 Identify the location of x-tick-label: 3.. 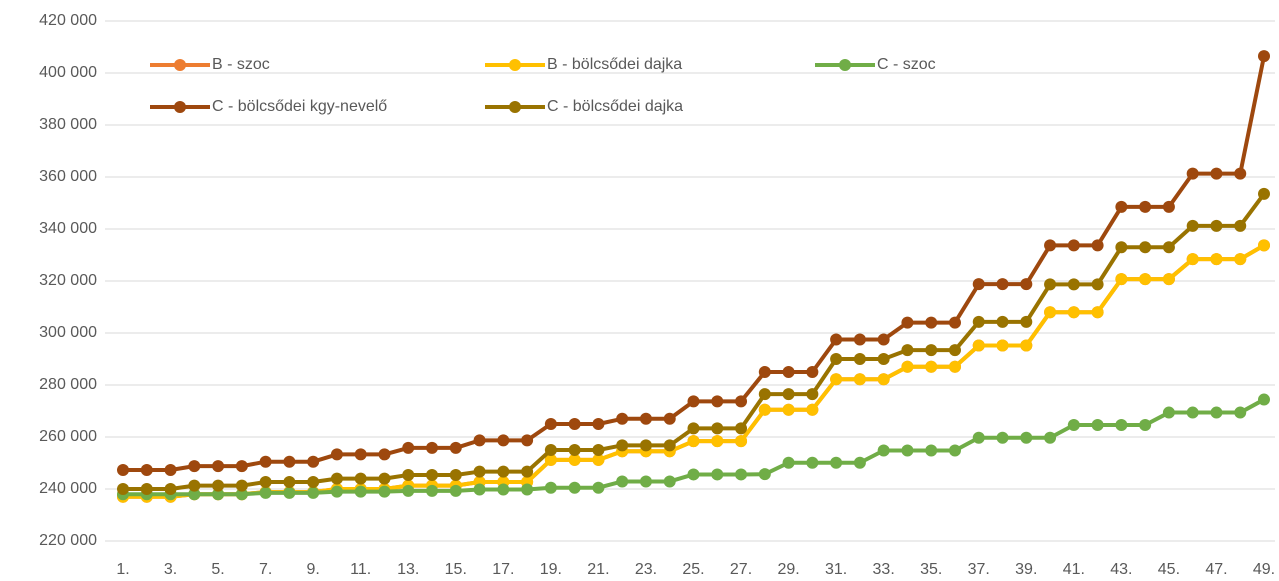
(170, 569).